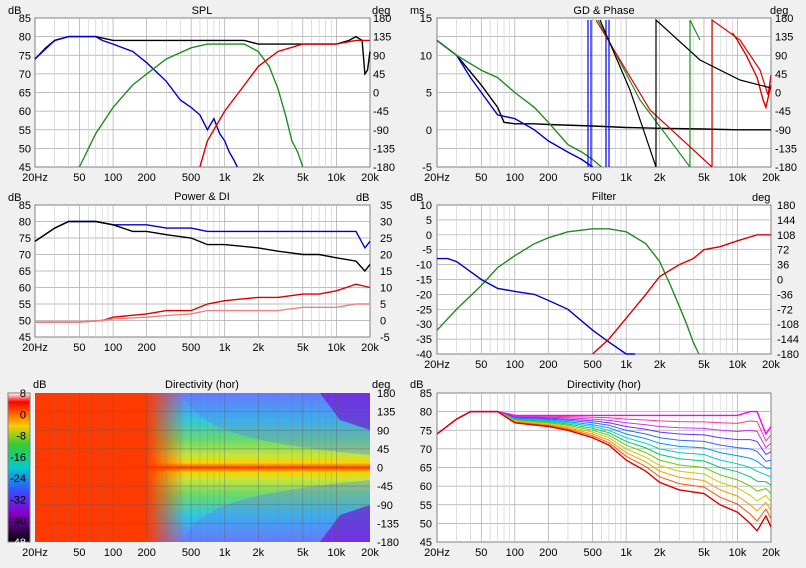  Describe the element at coordinates (25, 272) in the screenshot. I see `y-tick-label: 65` at that location.